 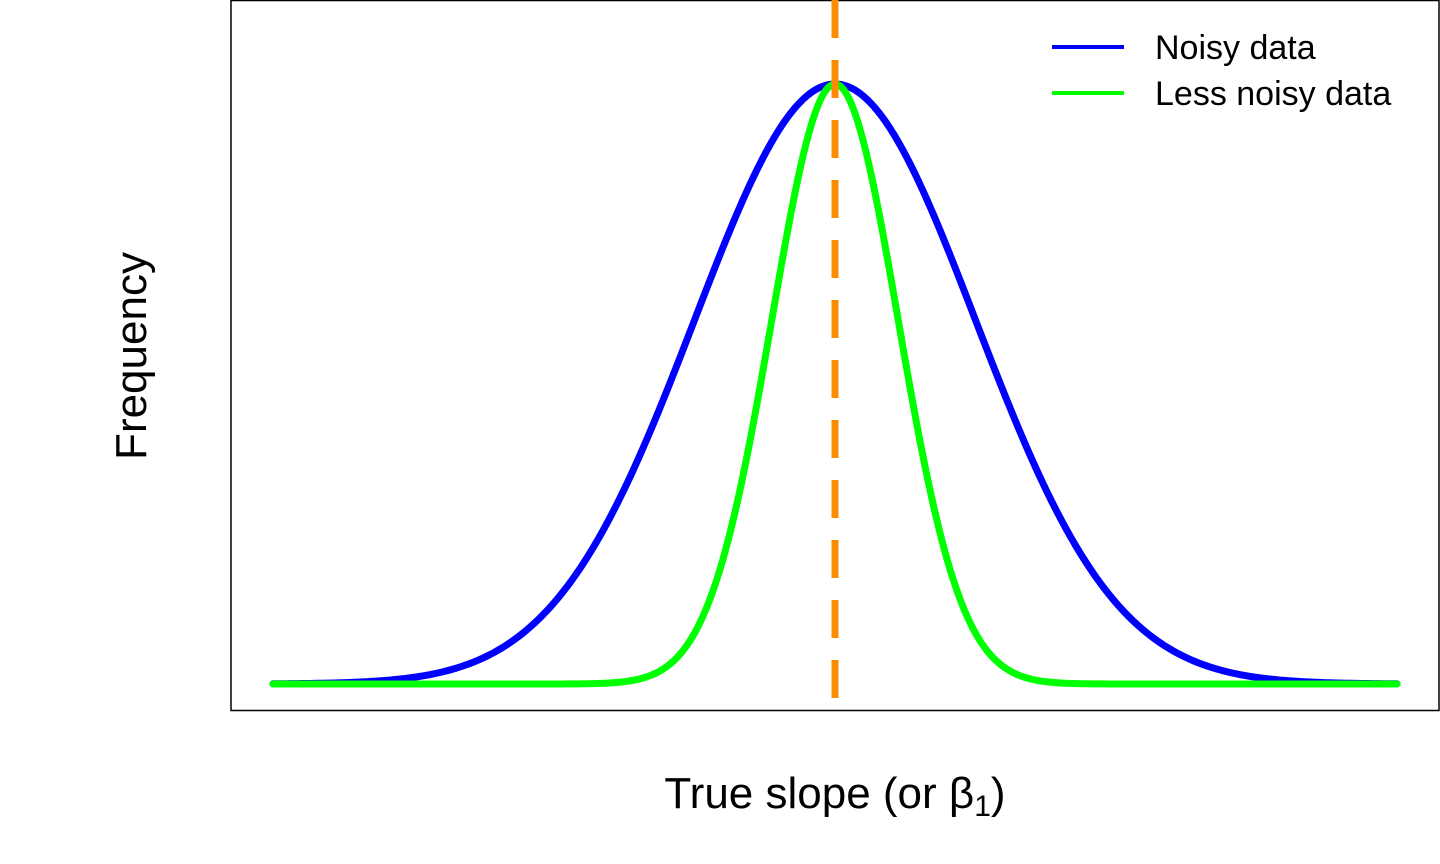 What do you see at coordinates (131, 356) in the screenshot?
I see `y-axis-label: Frequency` at bounding box center [131, 356].